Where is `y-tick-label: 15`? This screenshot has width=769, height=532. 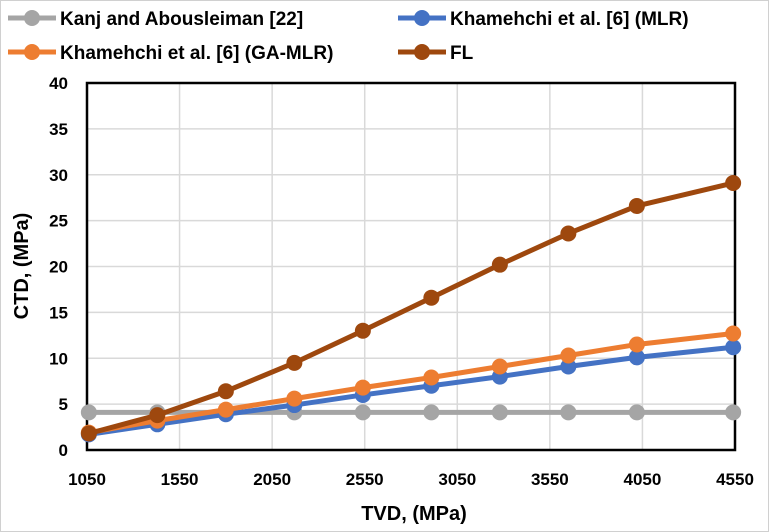 y-tick-label: 15 is located at coordinates (58, 312).